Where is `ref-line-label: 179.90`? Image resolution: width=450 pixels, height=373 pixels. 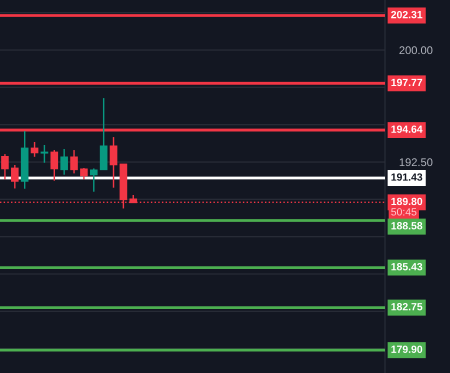
ref-line-label: 179.90 is located at coordinates (406, 349).